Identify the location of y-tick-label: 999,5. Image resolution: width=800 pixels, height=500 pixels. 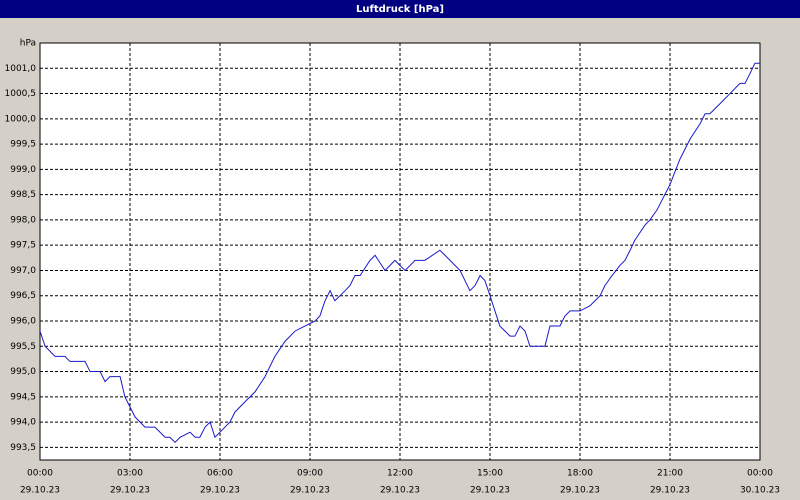
(23, 145).